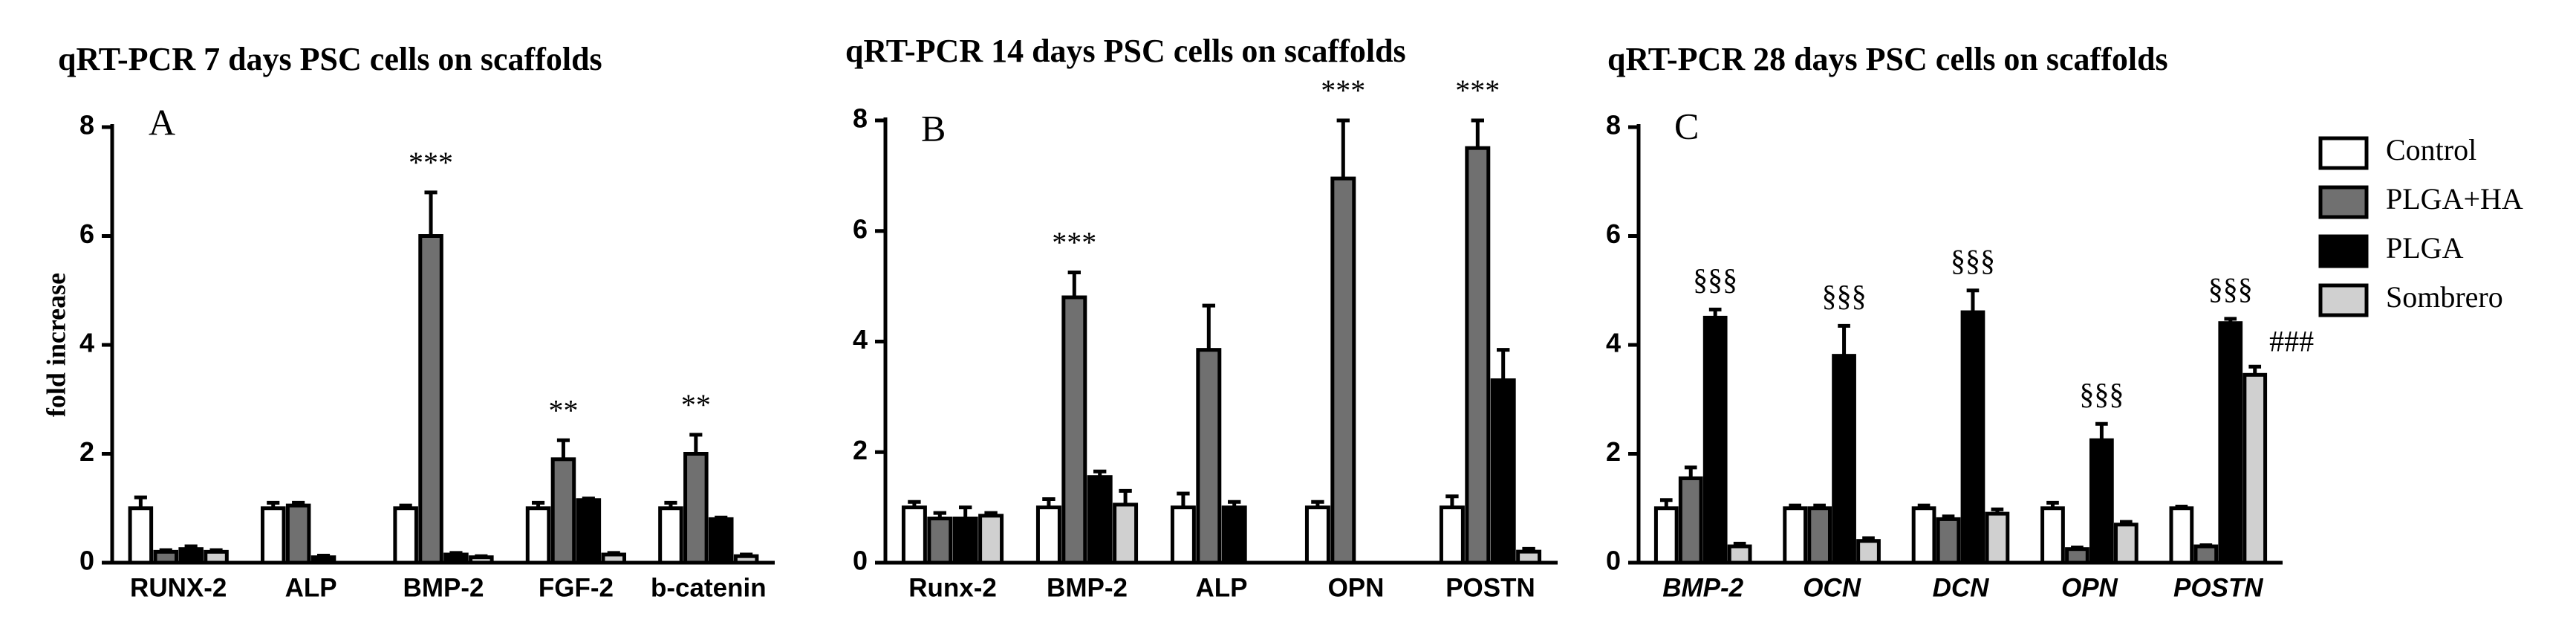 The image size is (2576, 640). I want to click on panel-label: B, so click(933, 128).